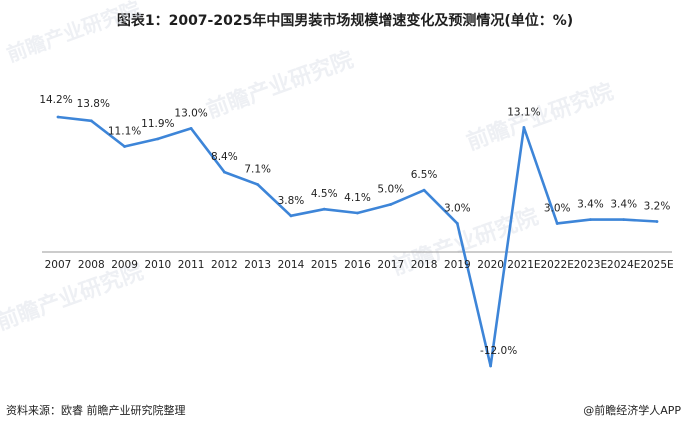  What do you see at coordinates (157, 124) in the screenshot?
I see `data-label: 11.9%` at bounding box center [157, 124].